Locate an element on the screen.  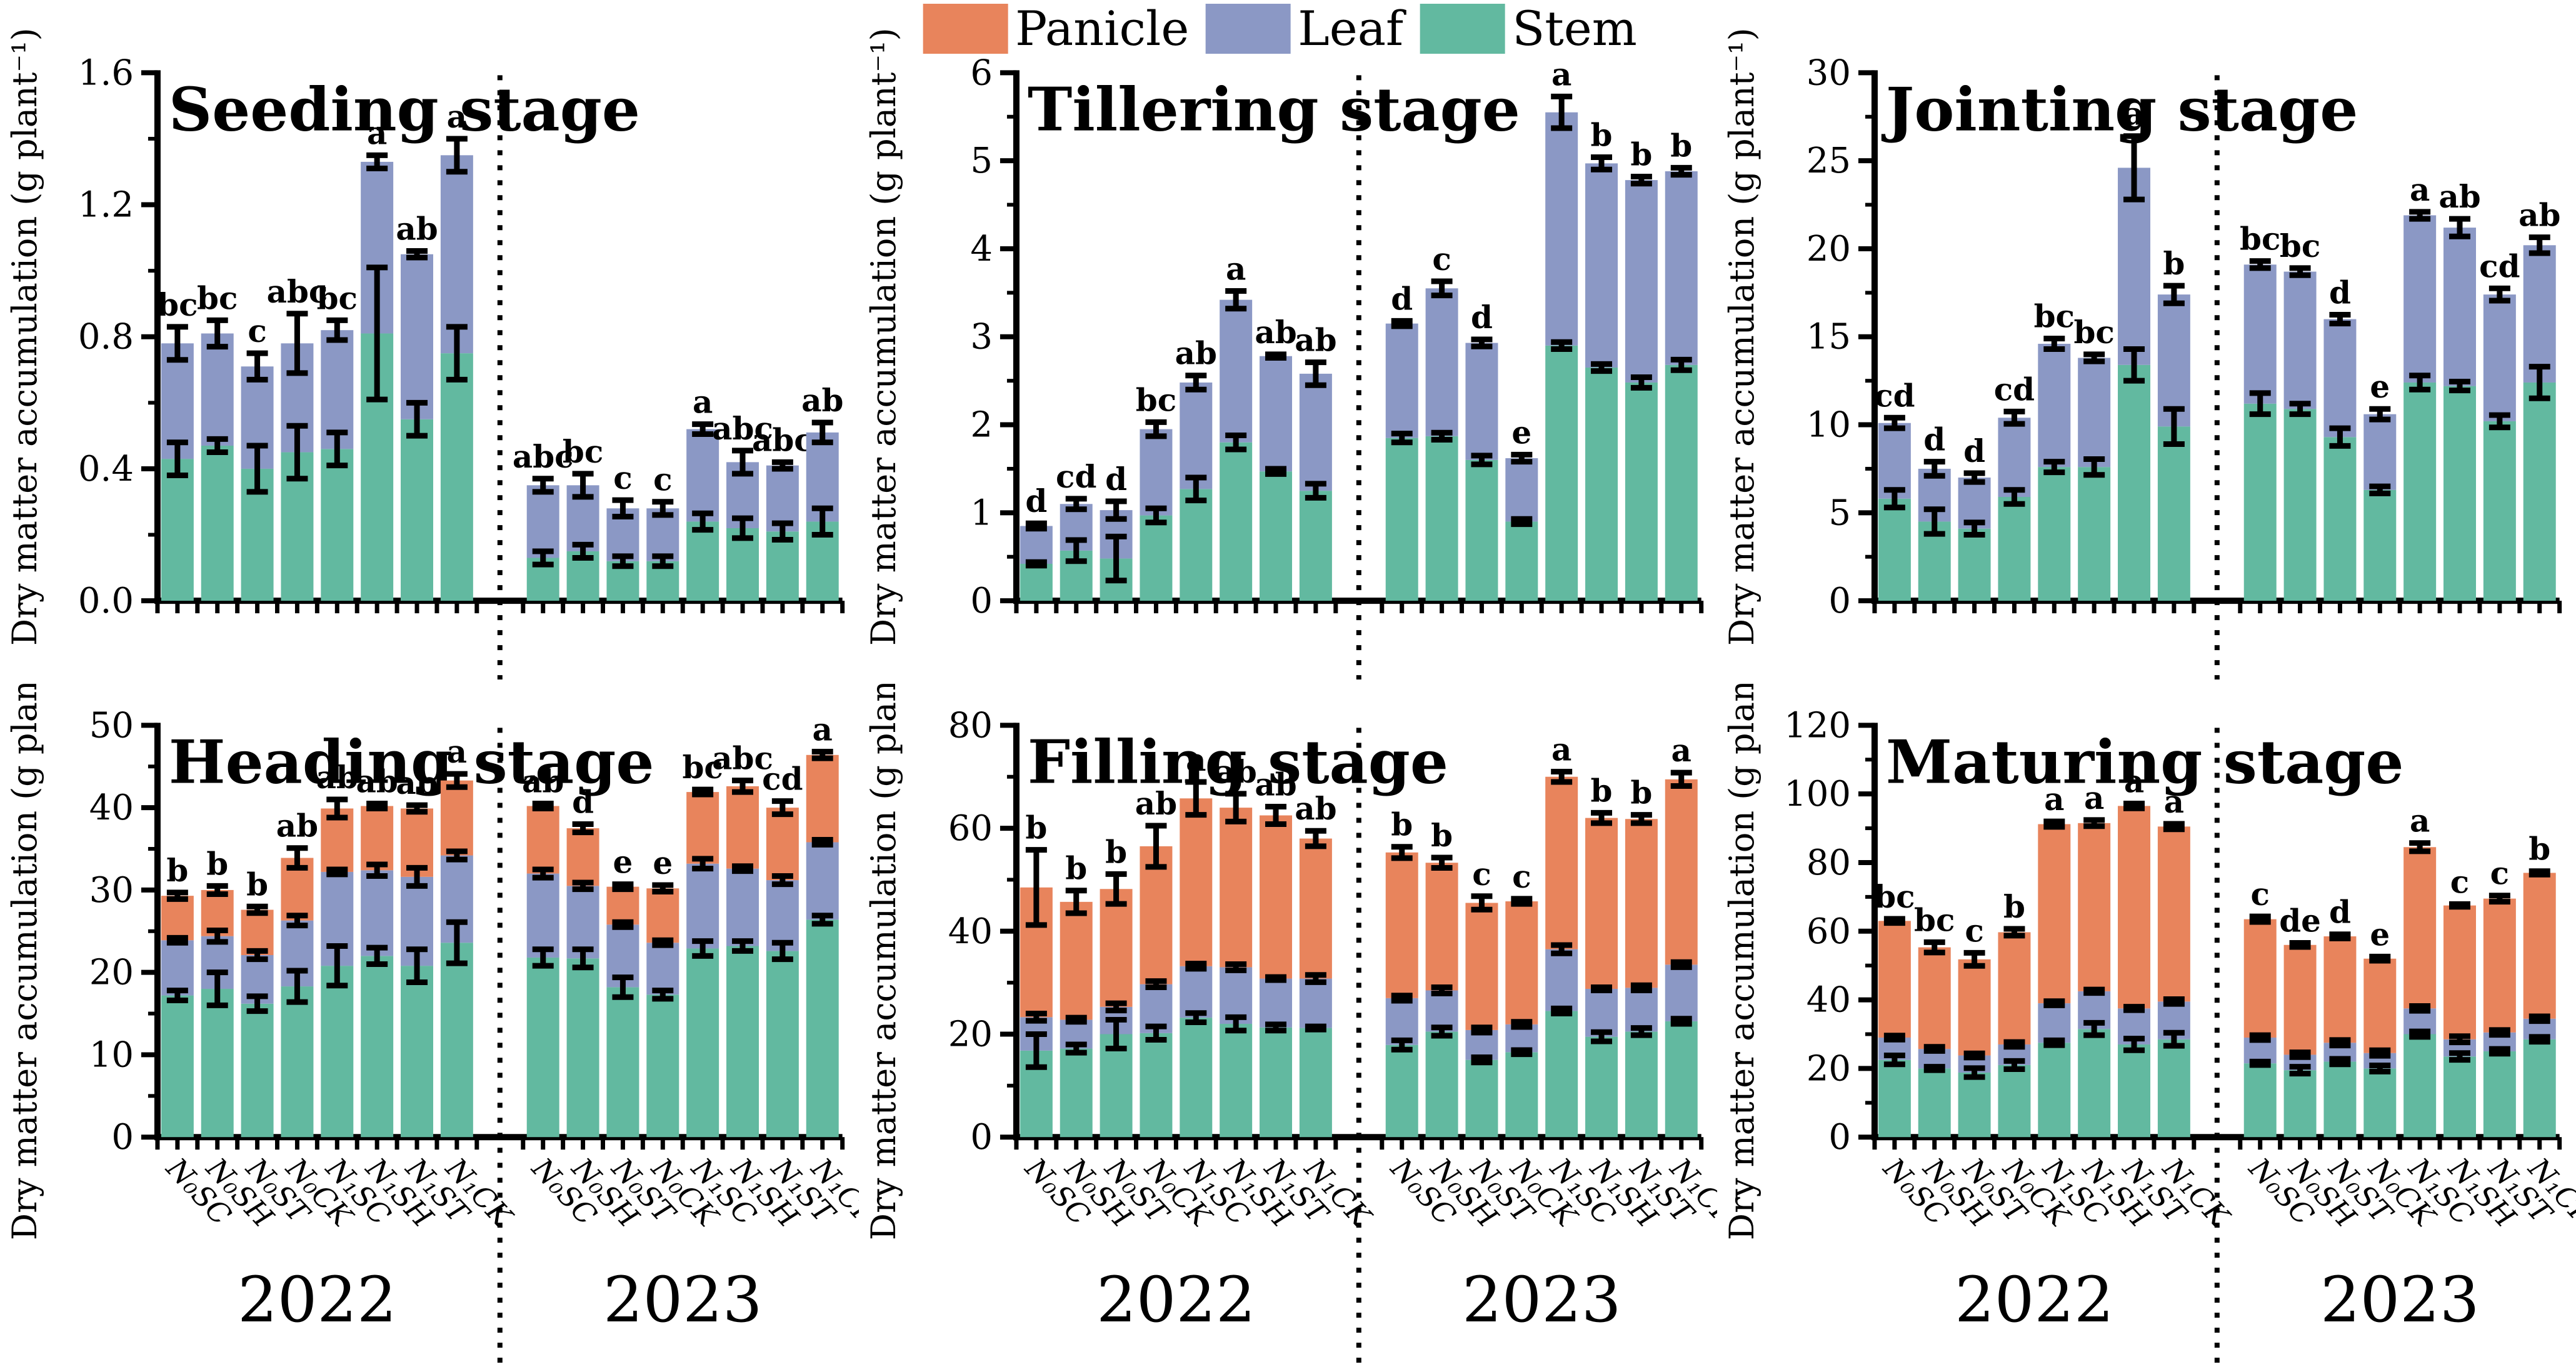
year-label: 2022 is located at coordinates (317, 1300).